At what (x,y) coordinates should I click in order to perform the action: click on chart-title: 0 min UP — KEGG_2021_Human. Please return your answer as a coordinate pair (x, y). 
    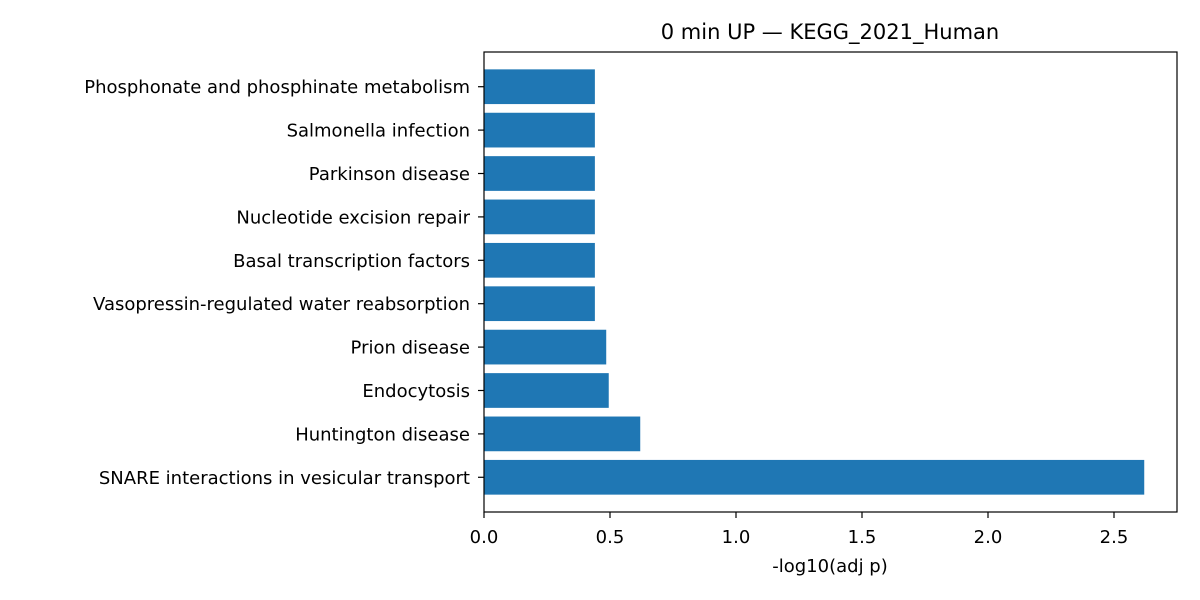
    Looking at the image, I should click on (830, 32).